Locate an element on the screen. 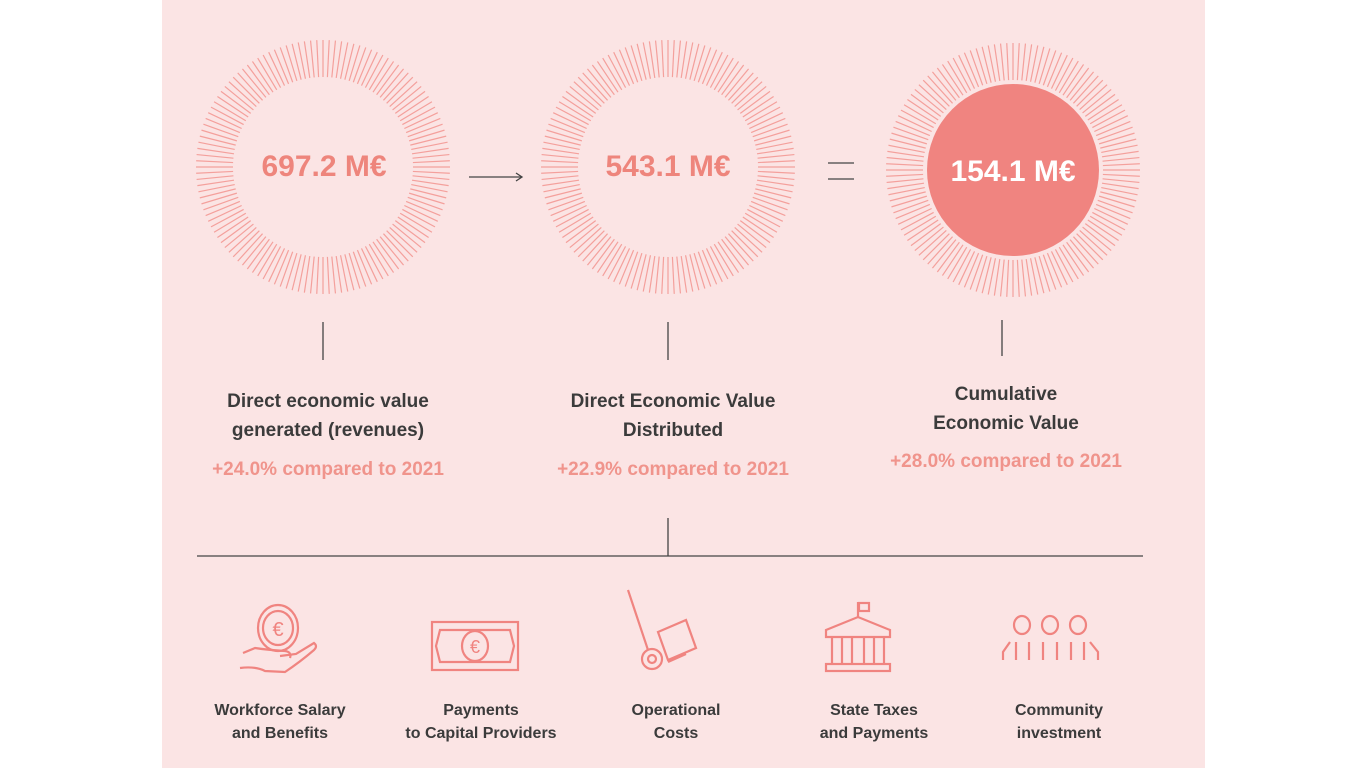 Image resolution: width=1366 pixels, height=768 pixels. category-line: Operational is located at coordinates (676, 710).